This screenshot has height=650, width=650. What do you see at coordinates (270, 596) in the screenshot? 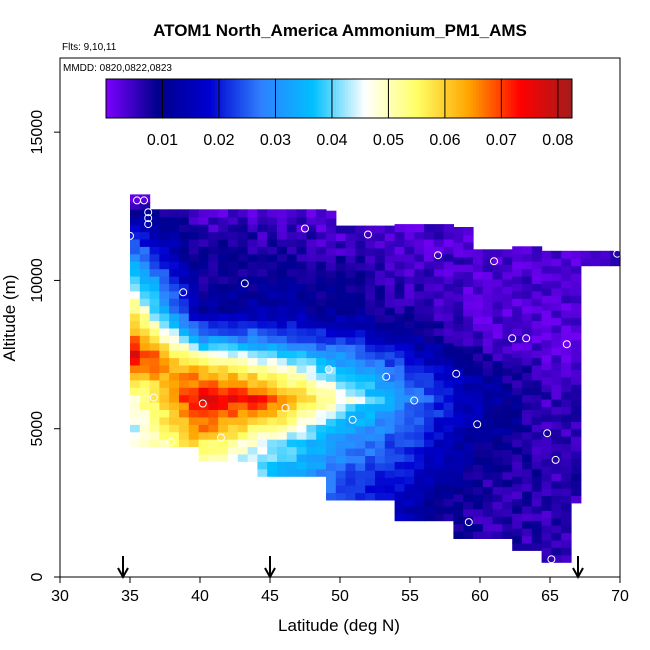
I see `x-tick-label: 45` at bounding box center [270, 596].